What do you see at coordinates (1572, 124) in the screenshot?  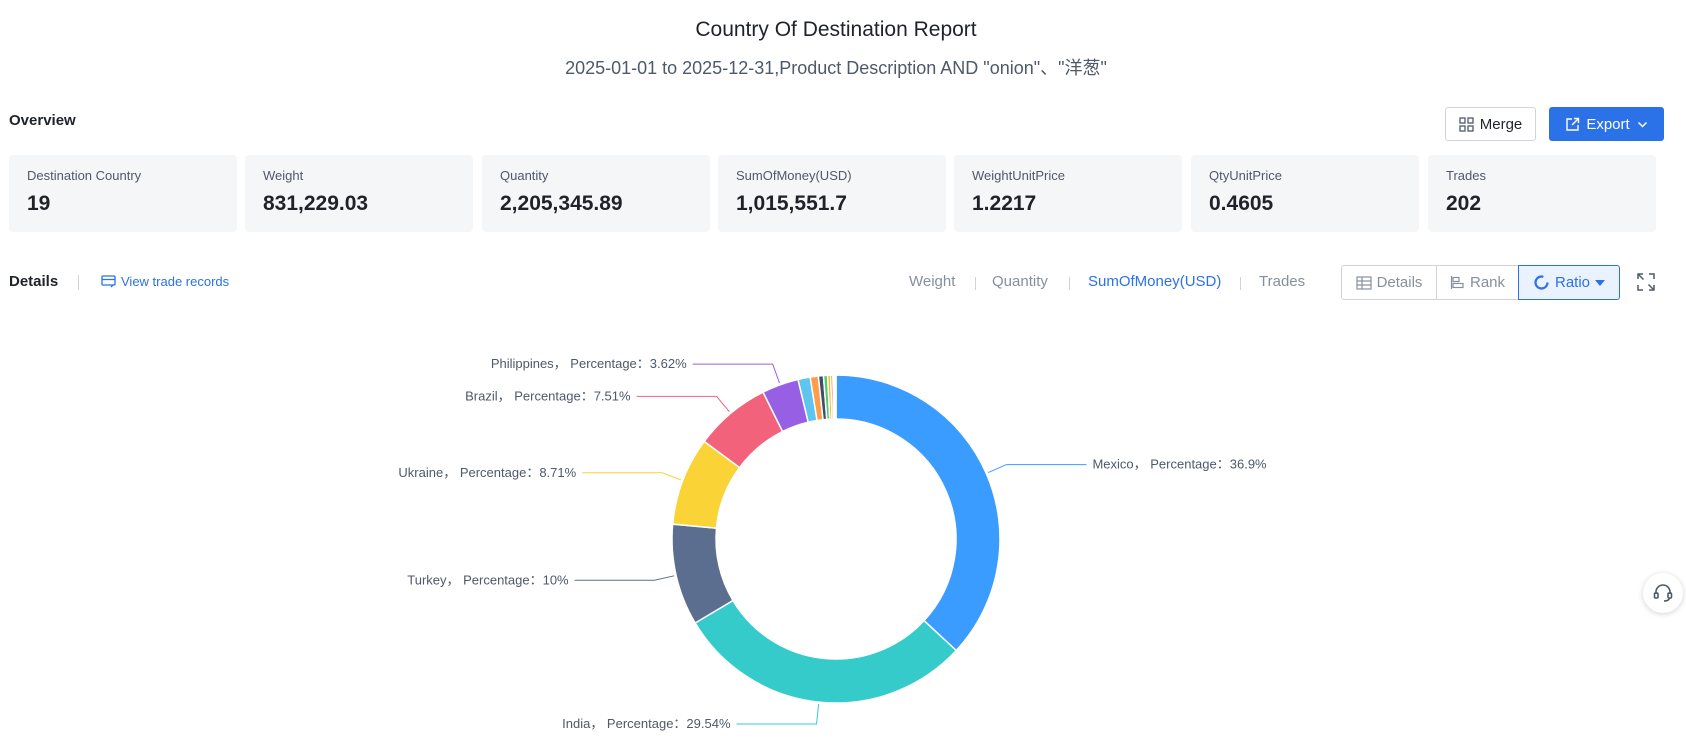 I see `export-icon` at bounding box center [1572, 124].